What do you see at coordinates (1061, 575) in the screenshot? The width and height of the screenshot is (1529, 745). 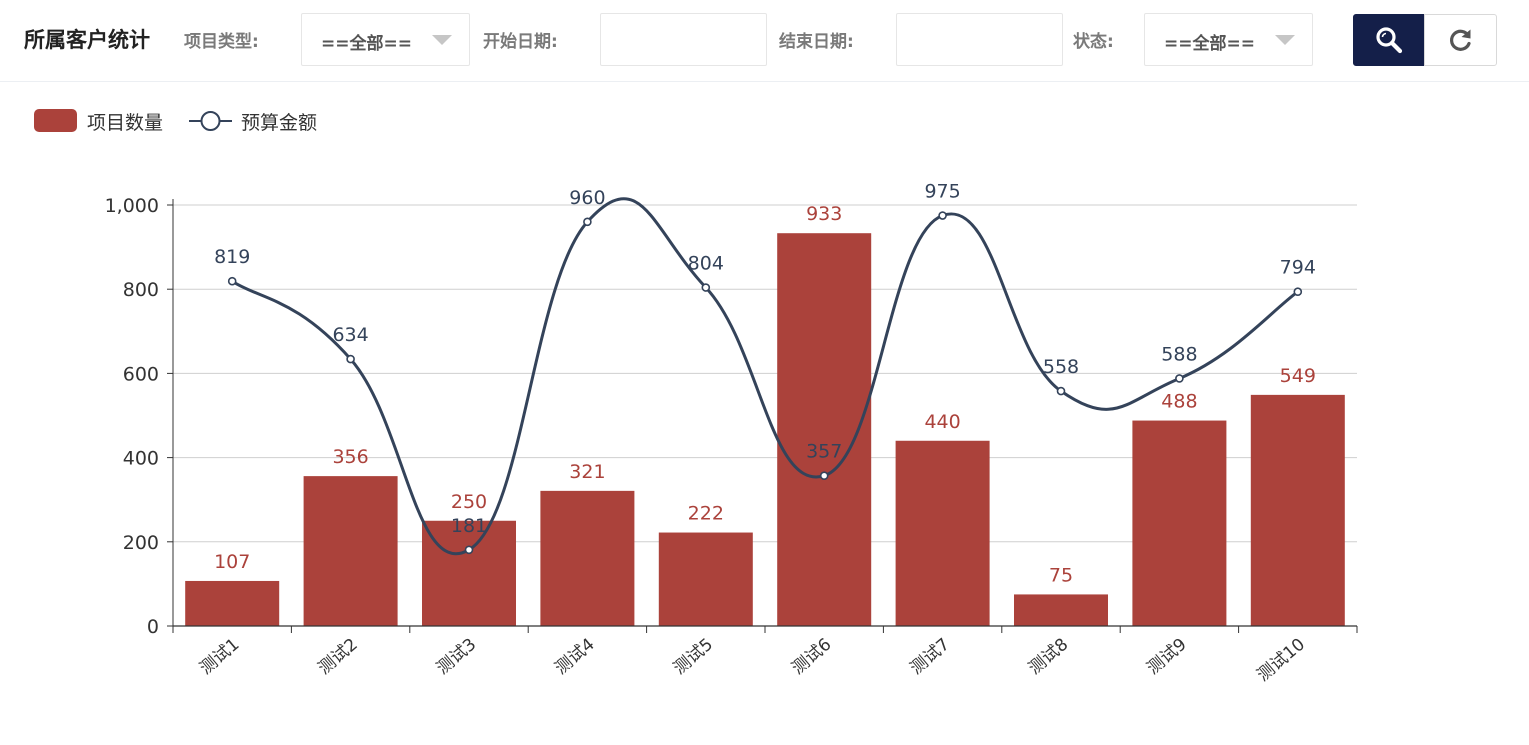 I see `bar-value-label: 75` at bounding box center [1061, 575].